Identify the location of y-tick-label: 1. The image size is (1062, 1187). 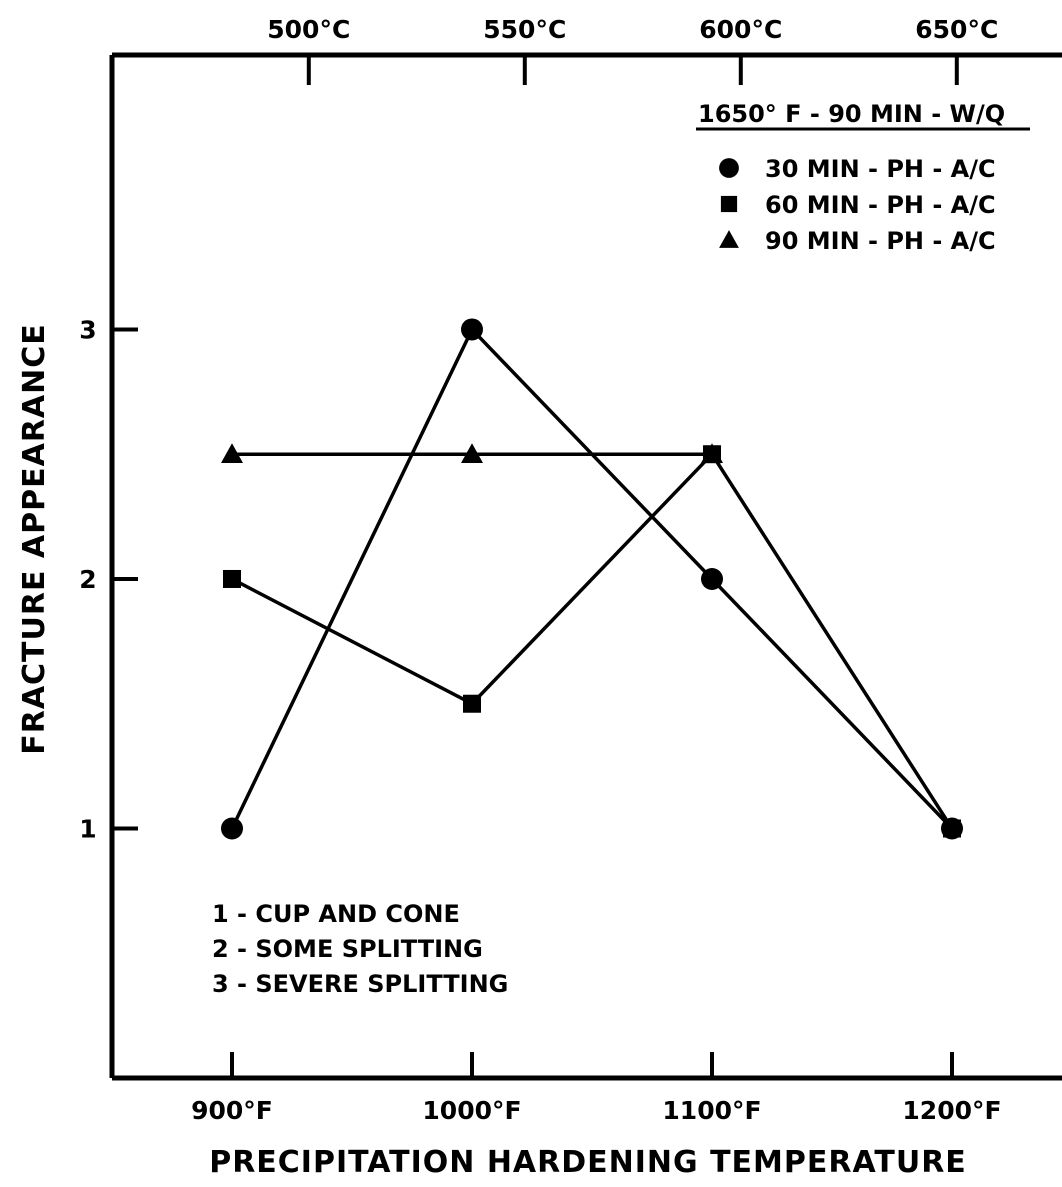
(87, 828).